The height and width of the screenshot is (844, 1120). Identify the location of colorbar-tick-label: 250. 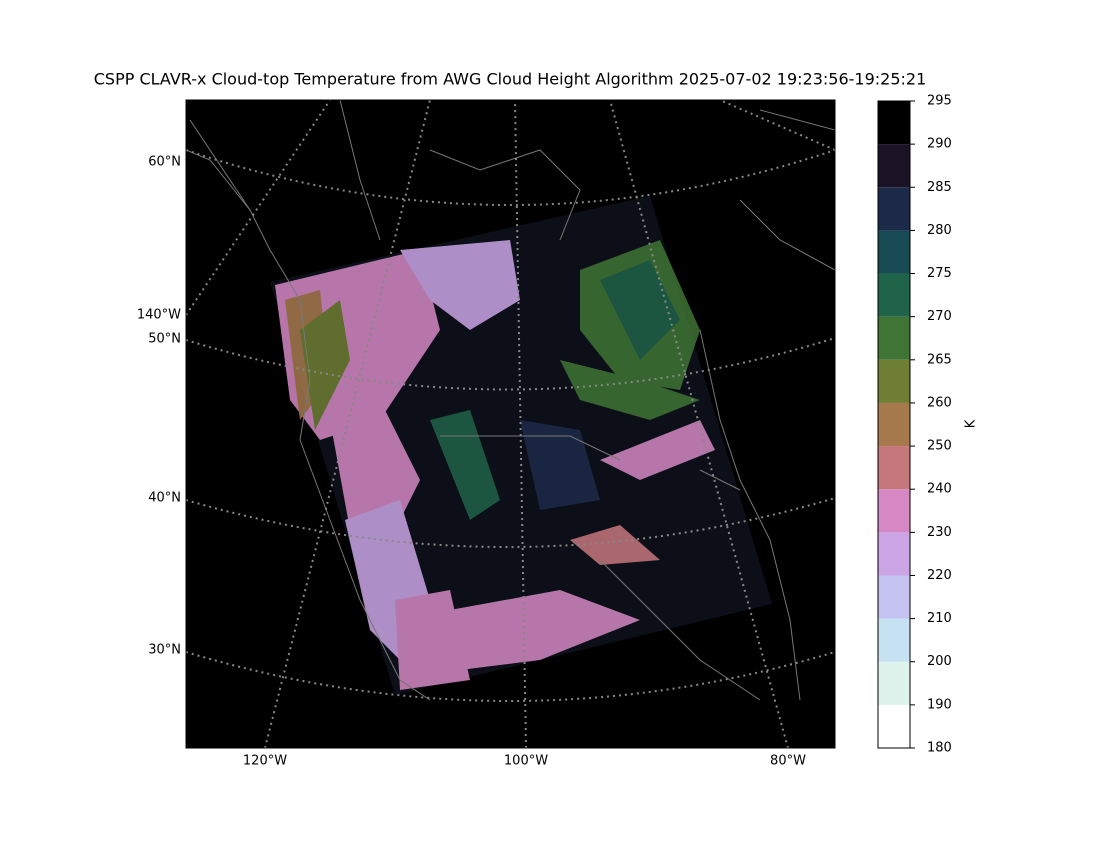
(939, 446).